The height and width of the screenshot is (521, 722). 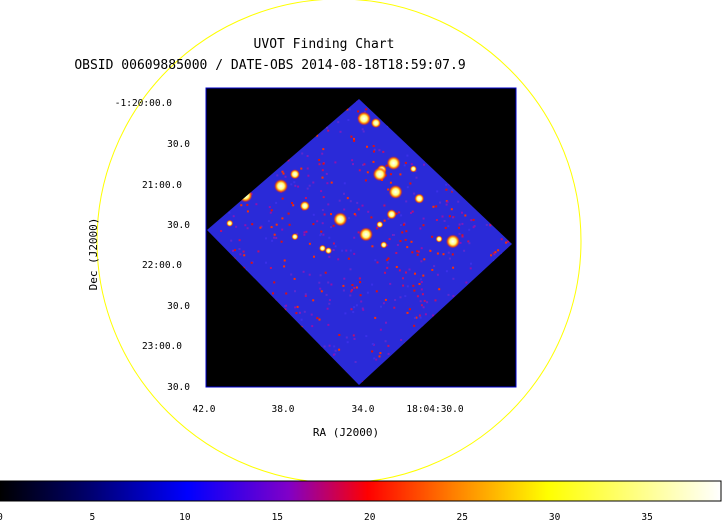 I want to click on colorbar, so click(x=361, y=491).